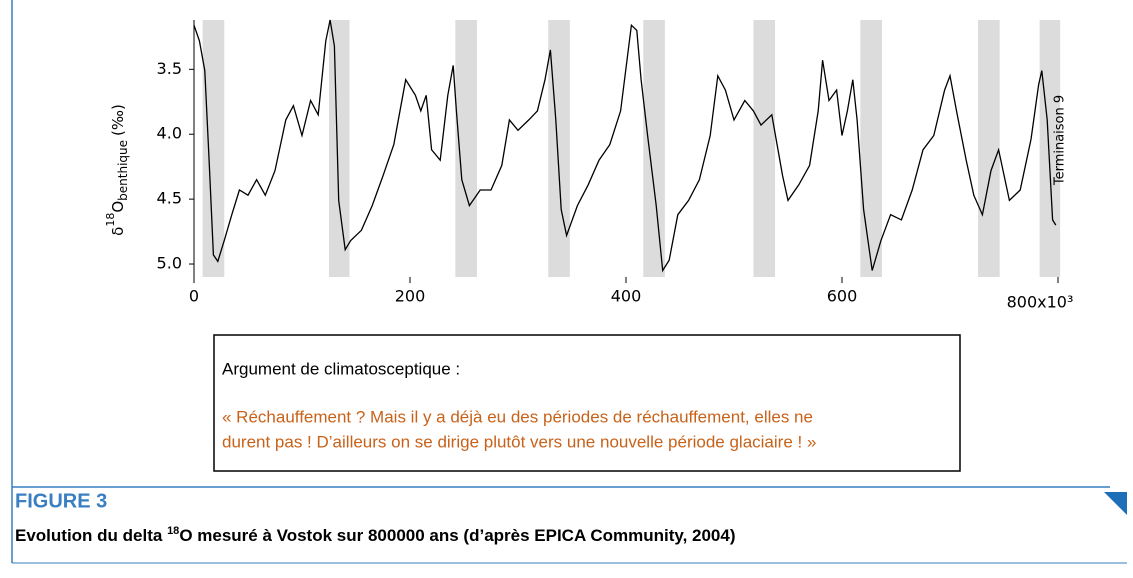  Describe the element at coordinates (194, 296) in the screenshot. I see `x-tick-label: 0` at that location.